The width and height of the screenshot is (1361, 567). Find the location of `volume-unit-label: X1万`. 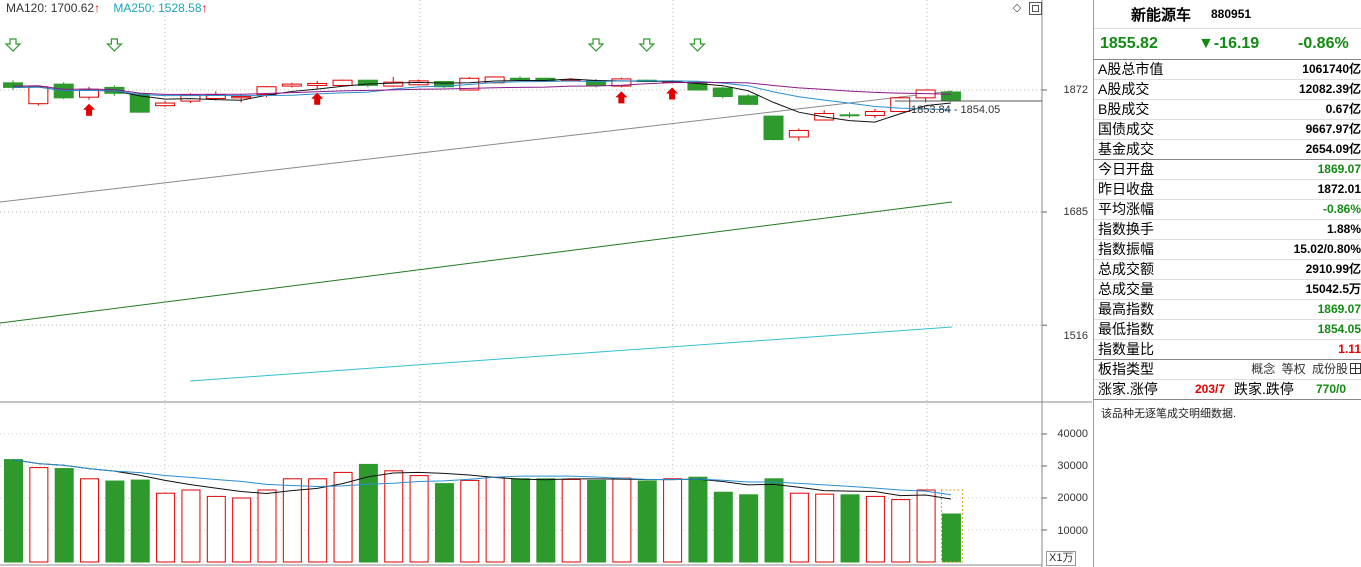

volume-unit-label: X1万 is located at coordinates (1061, 558).